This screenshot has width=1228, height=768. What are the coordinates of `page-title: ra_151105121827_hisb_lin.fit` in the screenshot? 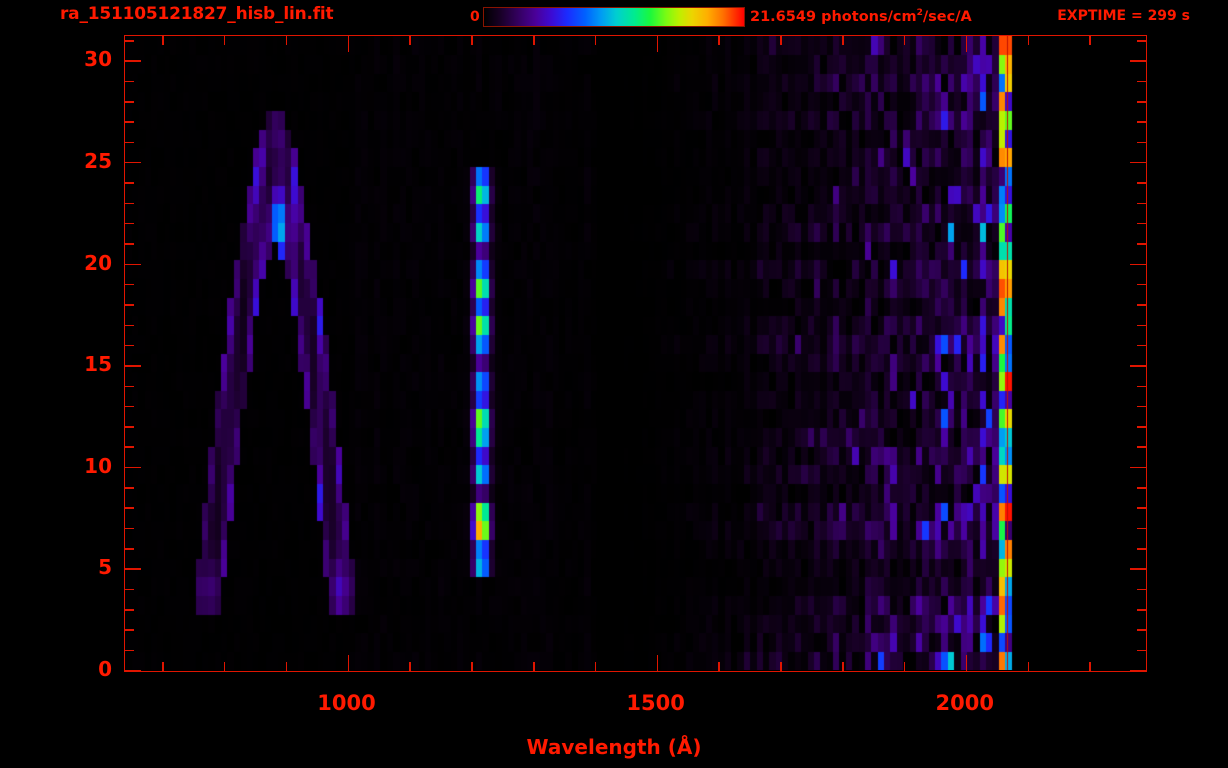 It's located at (197, 14).